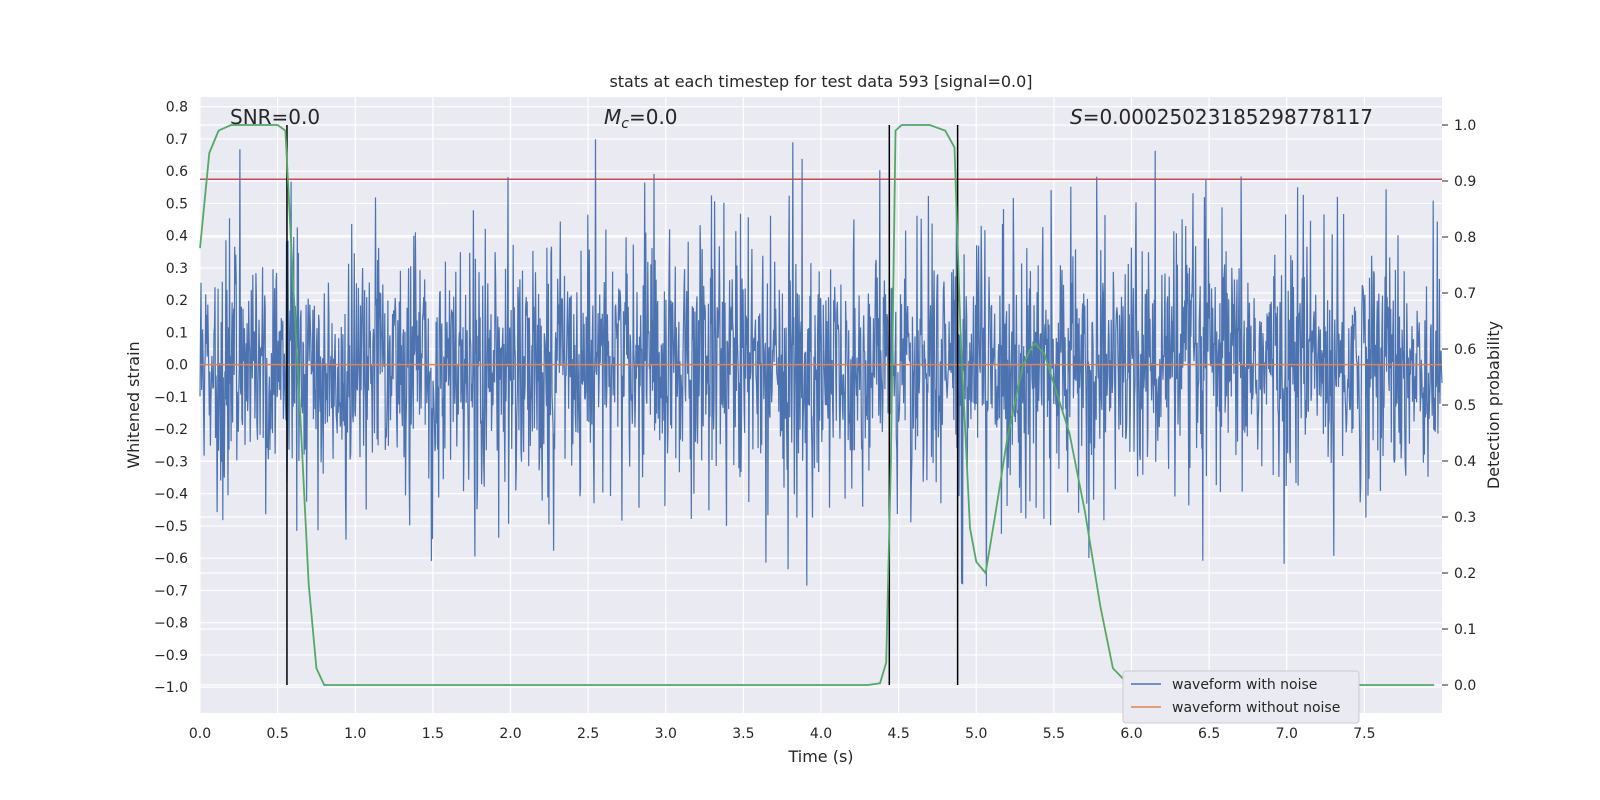 Image resolution: width=1600 pixels, height=800 pixels. Describe the element at coordinates (1287, 734) in the screenshot. I see `x-tick-label: 7.0` at that location.